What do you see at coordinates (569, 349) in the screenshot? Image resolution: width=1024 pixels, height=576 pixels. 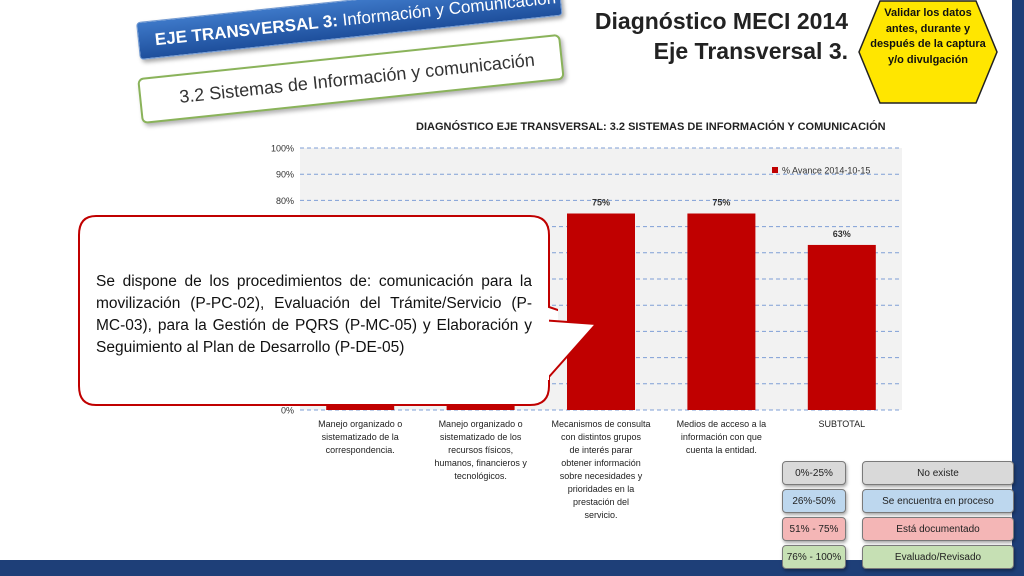 I see `callout-pointer` at bounding box center [569, 349].